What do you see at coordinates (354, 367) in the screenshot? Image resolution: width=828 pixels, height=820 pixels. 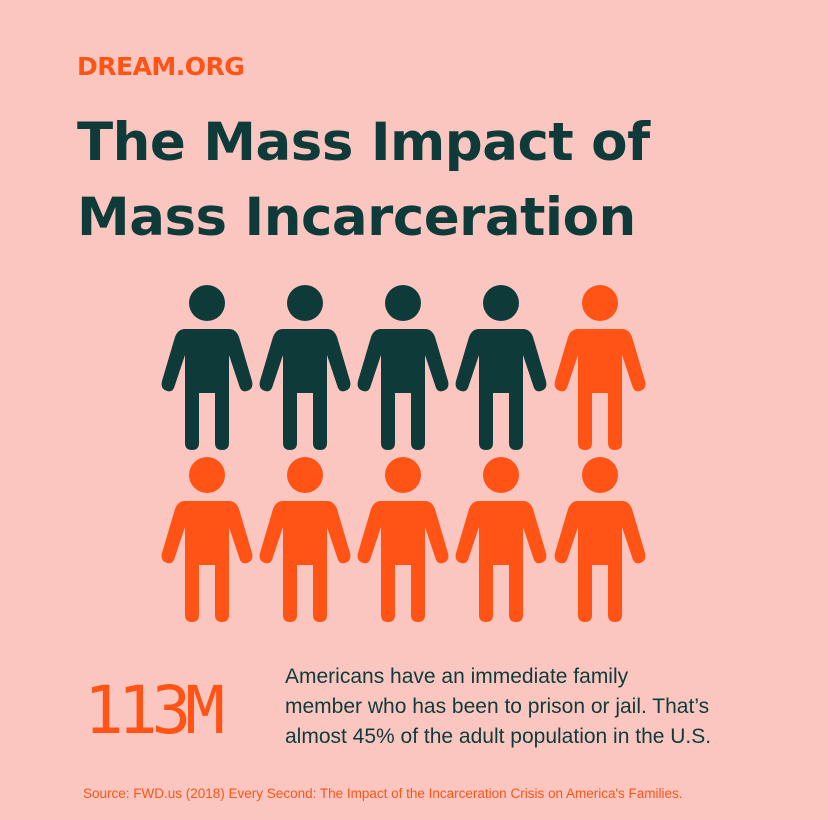 I see `people-row-dark` at bounding box center [354, 367].